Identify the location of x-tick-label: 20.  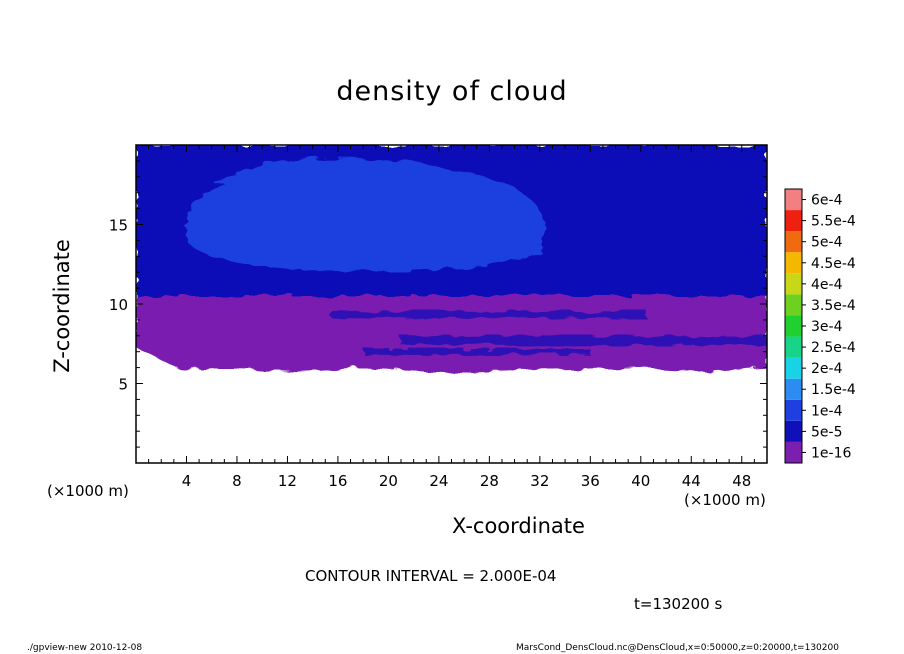
(388, 481).